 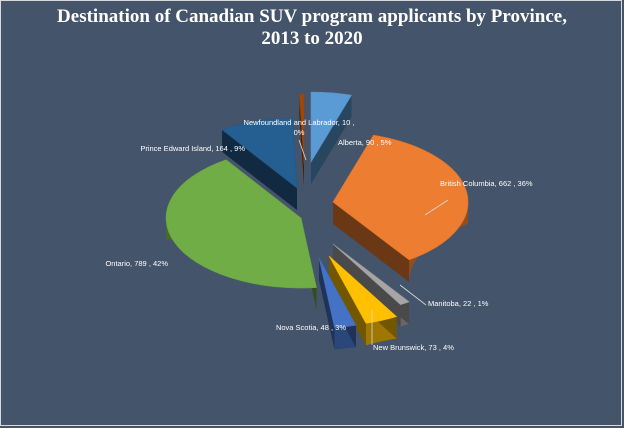 I want to click on leader-line-newfoundland-and-labrador, so click(x=302, y=150).